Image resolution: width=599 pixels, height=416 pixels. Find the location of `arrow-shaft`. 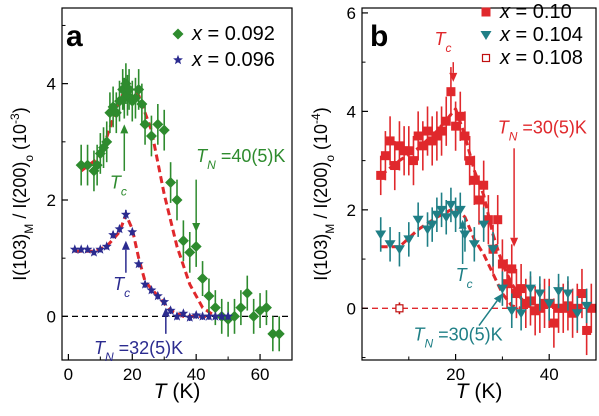

arrow-shaft is located at coordinates (488, 313).